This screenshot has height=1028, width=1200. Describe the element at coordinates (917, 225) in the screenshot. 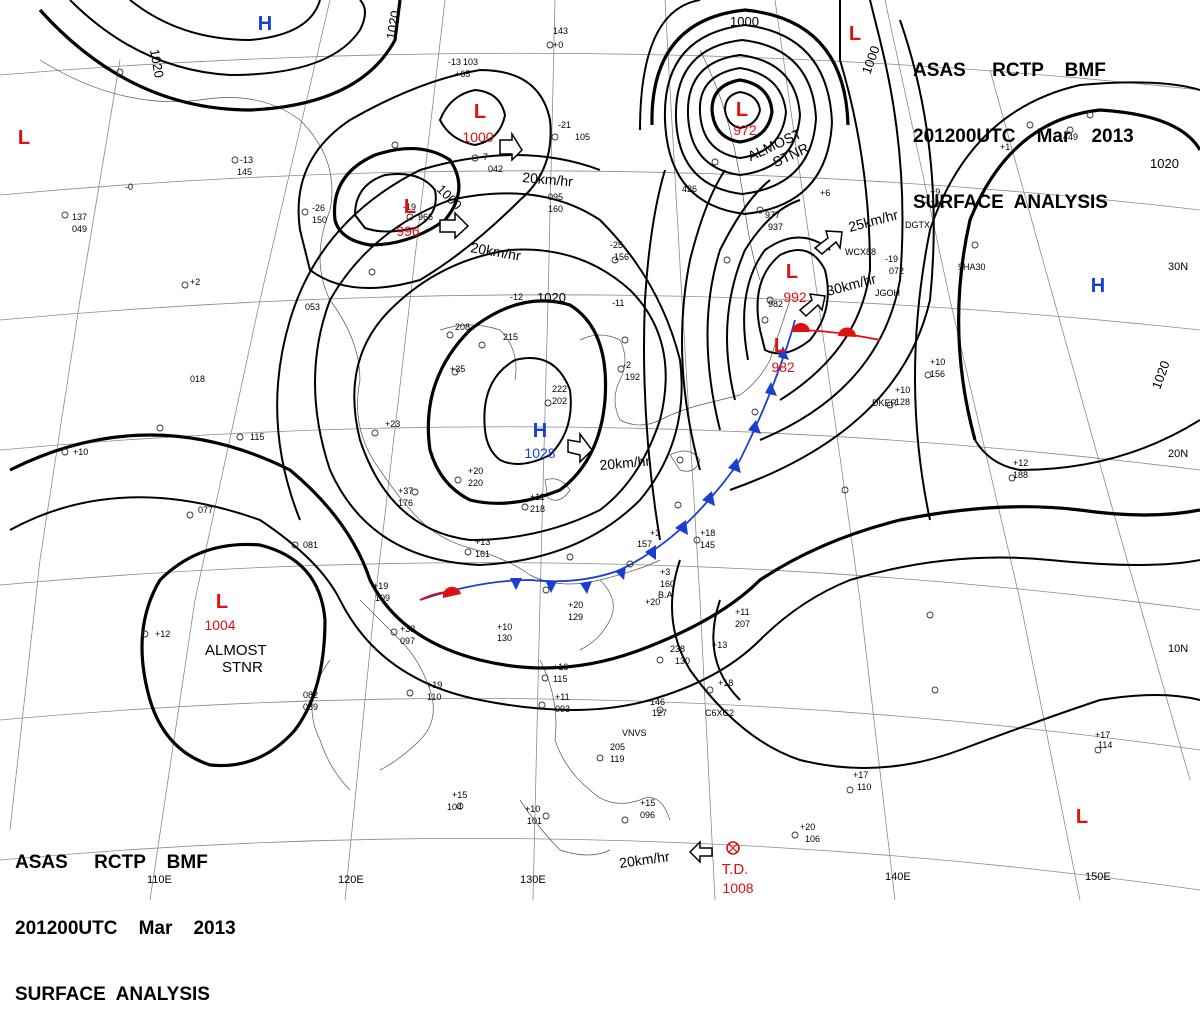

I see `station-obs: DGTX` at that location.